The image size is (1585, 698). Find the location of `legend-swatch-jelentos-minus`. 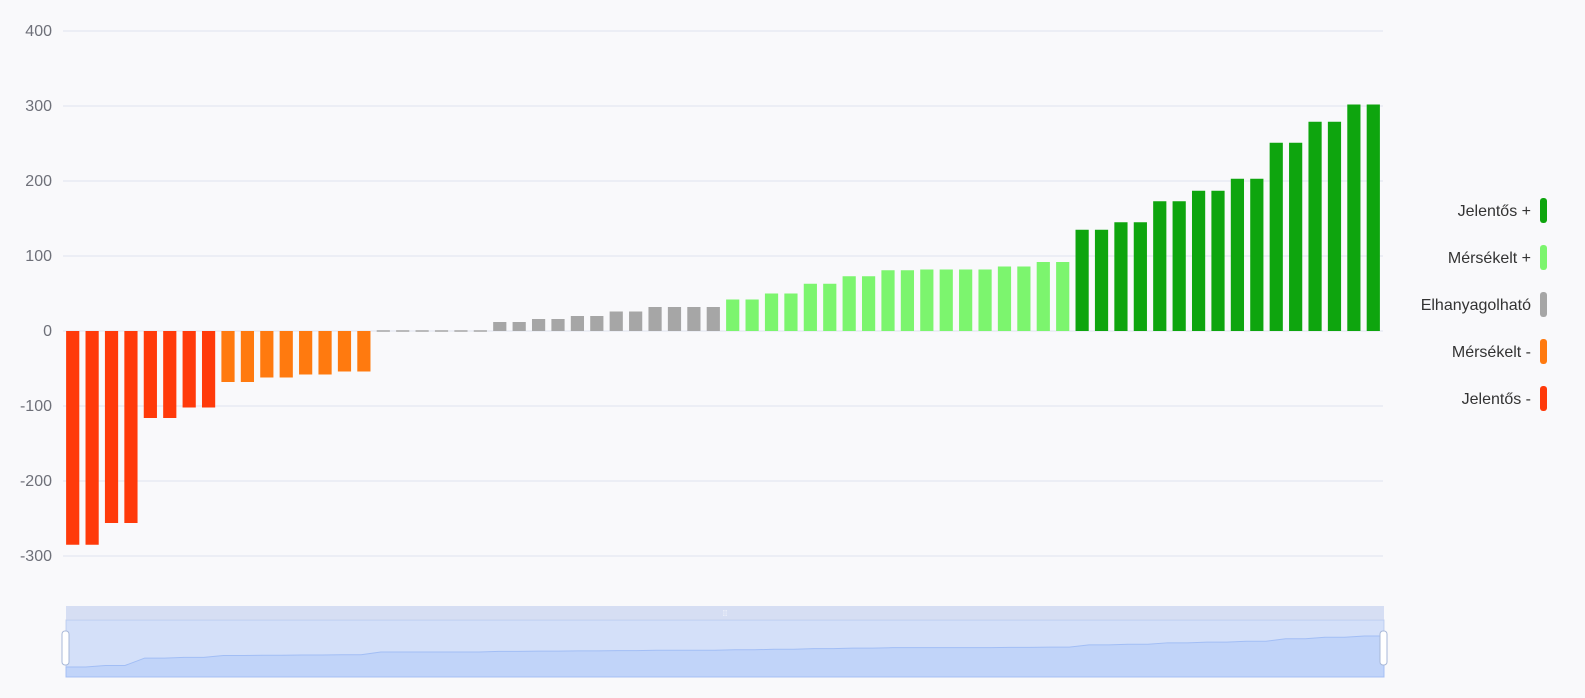

legend-swatch-jelentos-minus is located at coordinates (1543, 398).